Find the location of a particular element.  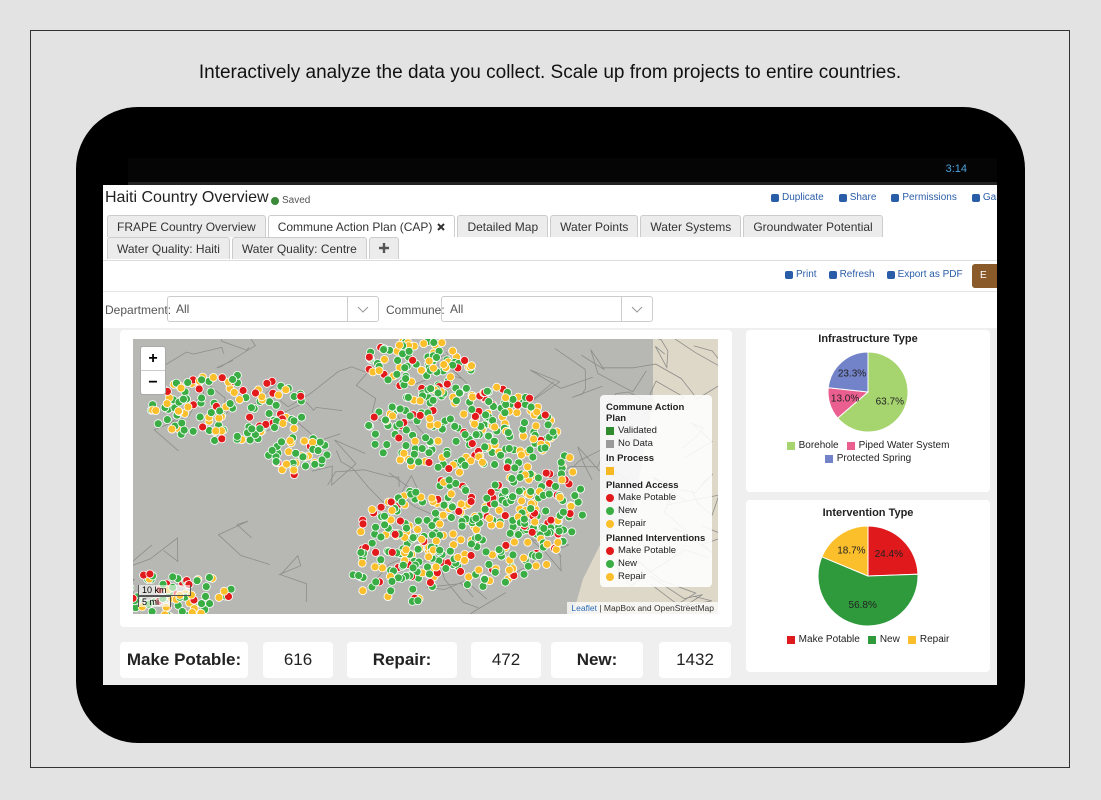

zoom-in: + is located at coordinates (153, 359).